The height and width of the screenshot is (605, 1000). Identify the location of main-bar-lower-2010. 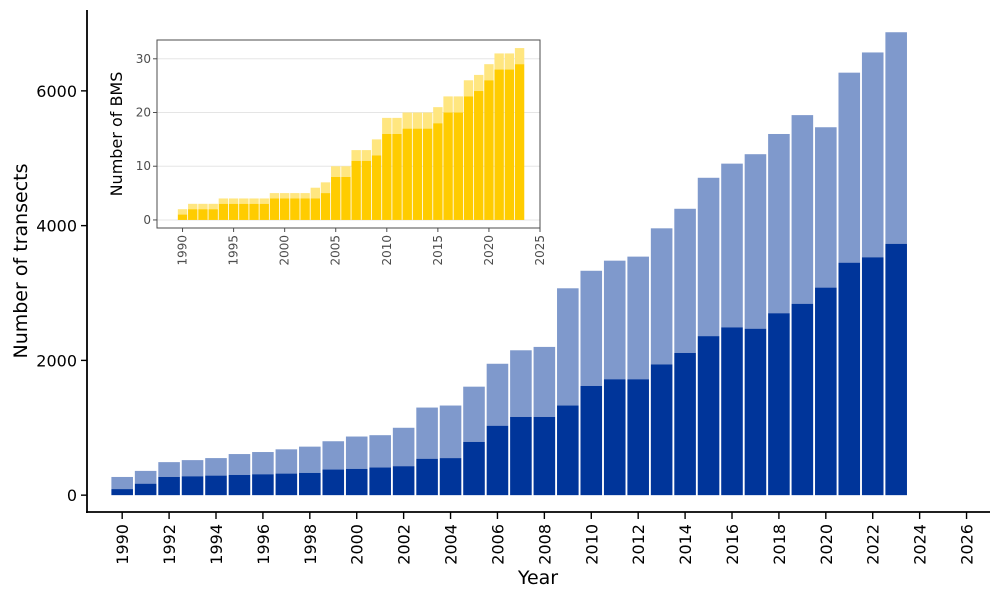
(591, 440).